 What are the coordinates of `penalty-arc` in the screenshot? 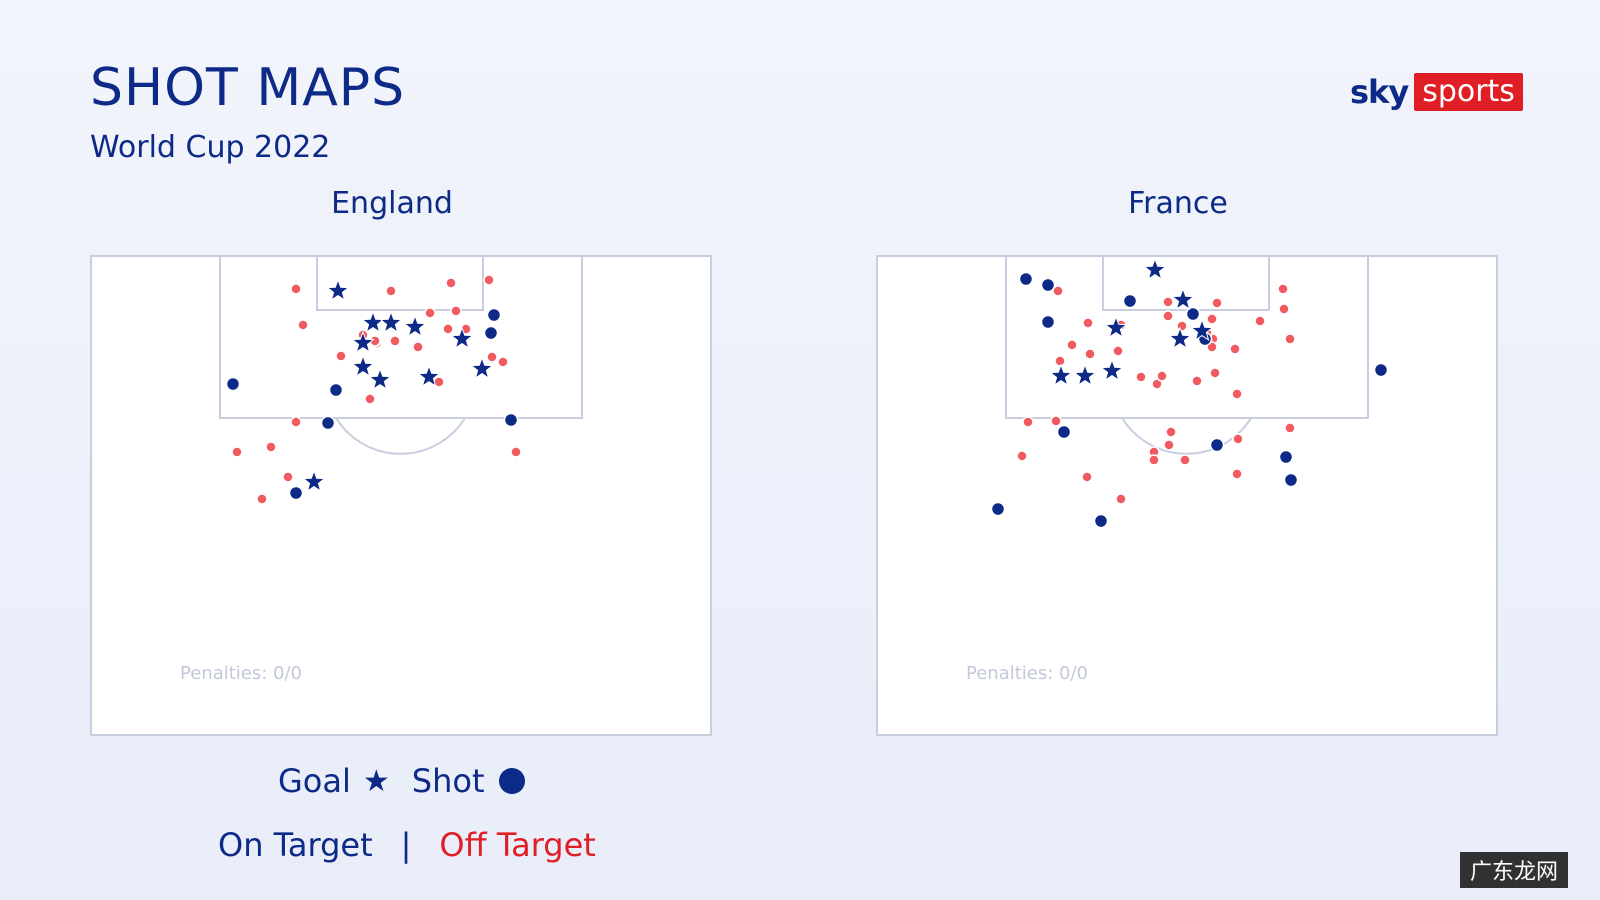 It's located at (400, 436).